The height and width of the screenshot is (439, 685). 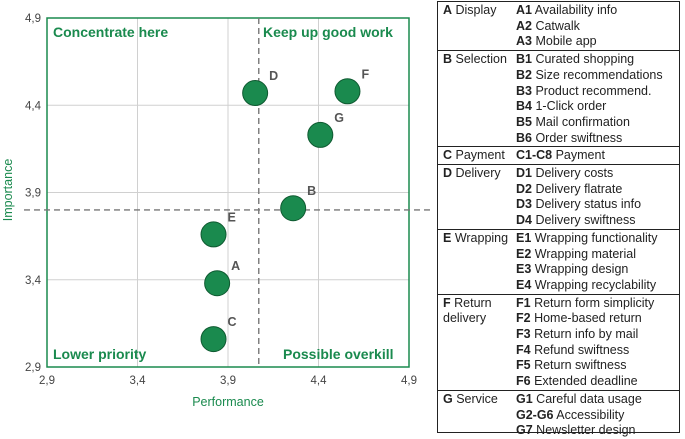 I want to click on legend-item: D2 Delivery flatrate, so click(x=597, y=190).